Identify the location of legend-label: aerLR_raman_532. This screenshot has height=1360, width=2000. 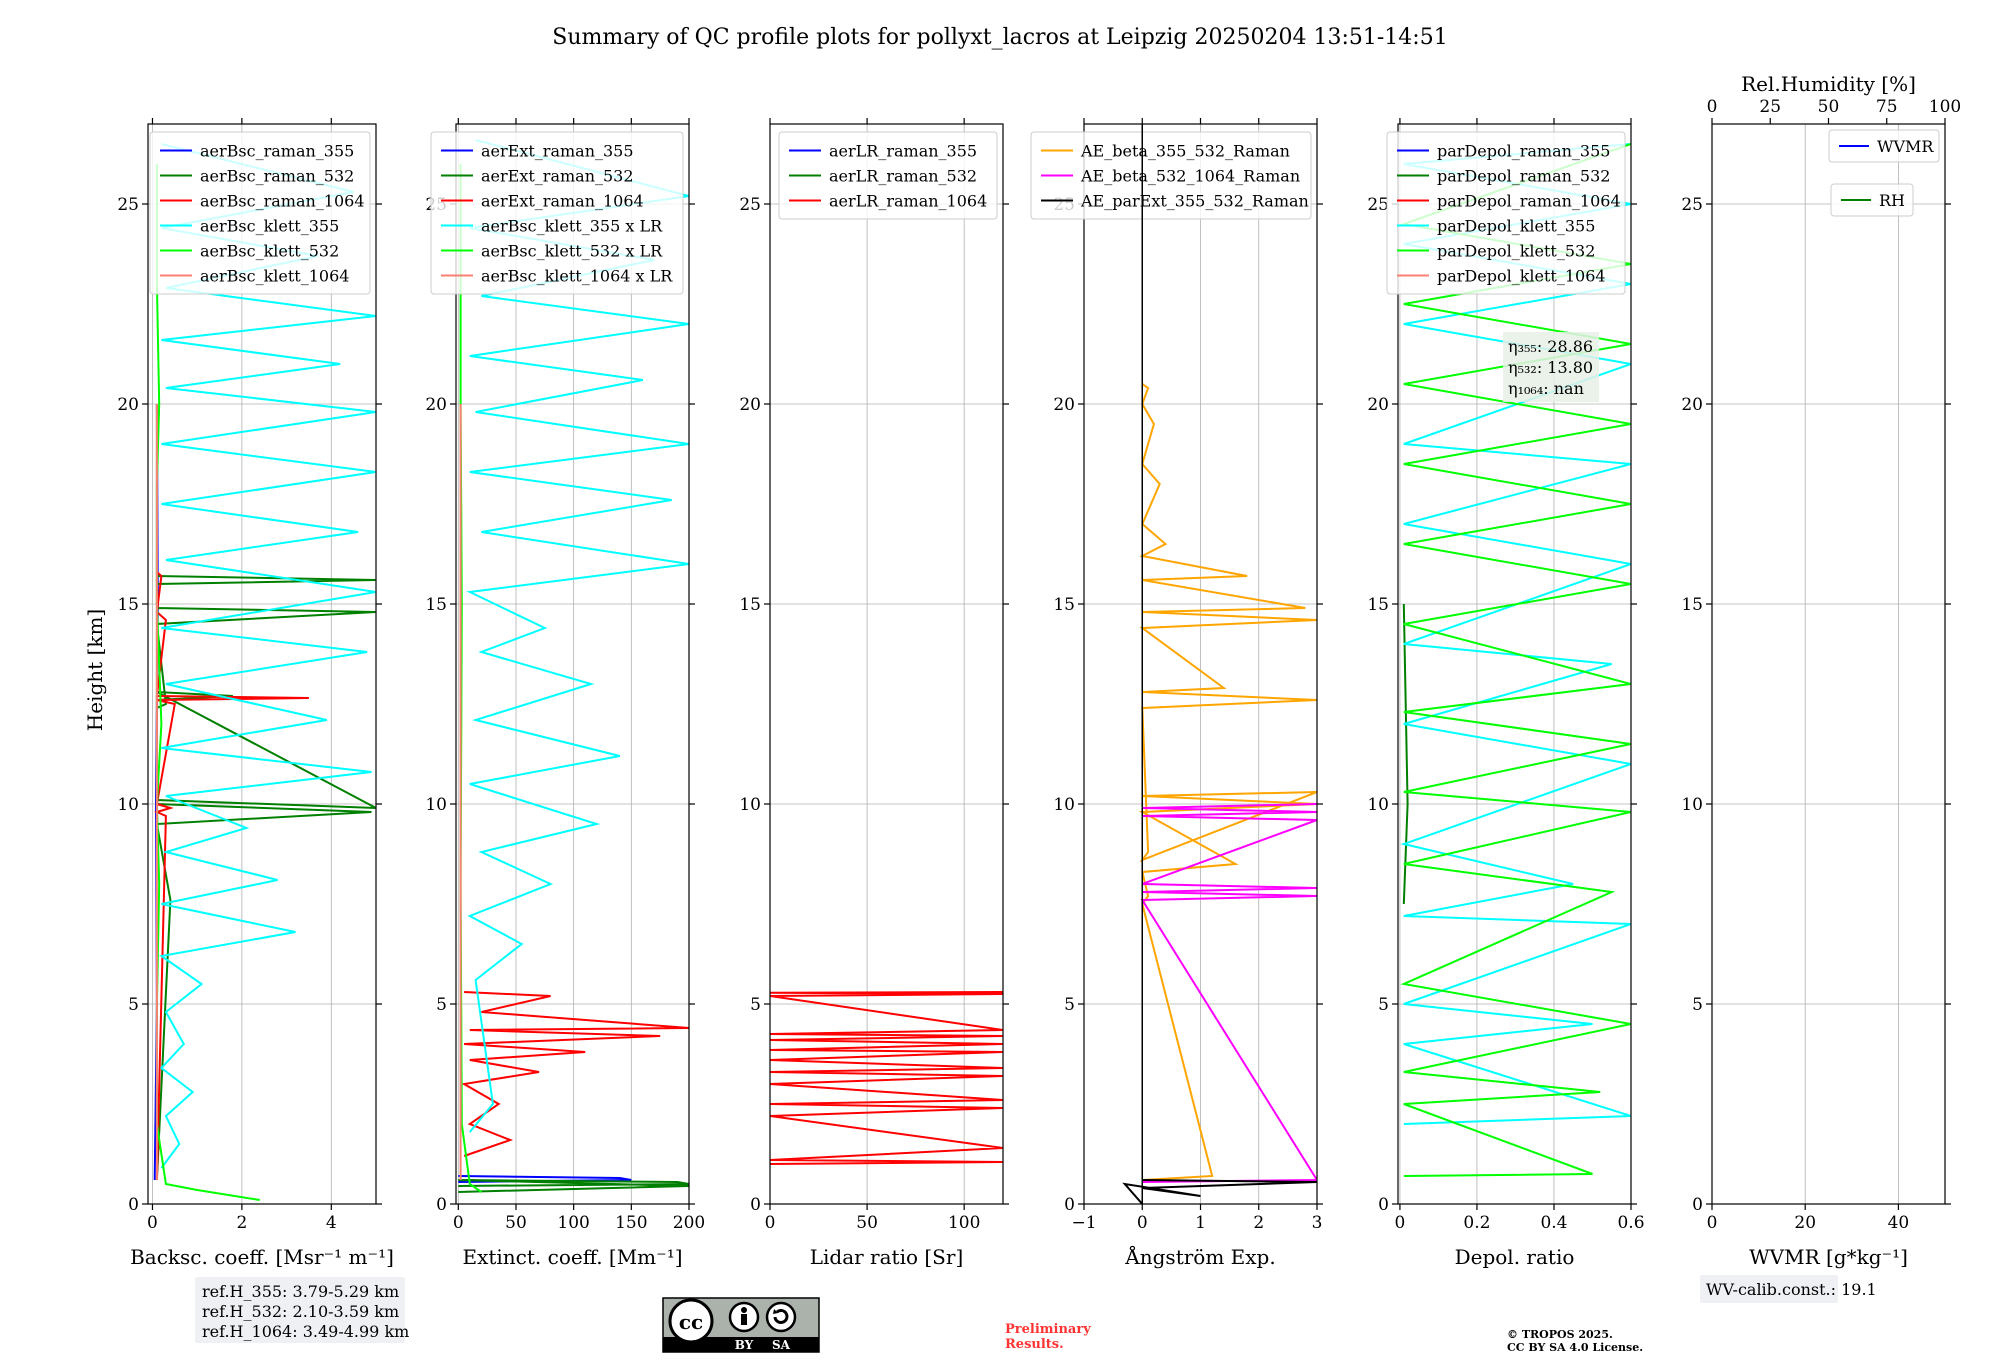
(903, 176).